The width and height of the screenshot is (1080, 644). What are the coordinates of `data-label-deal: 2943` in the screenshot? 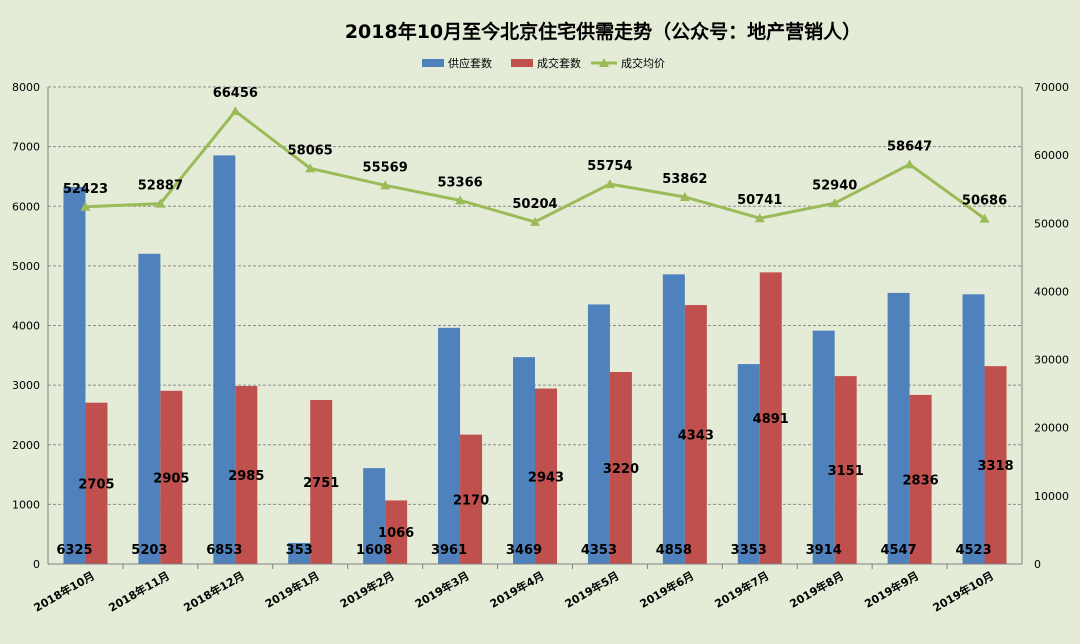 It's located at (546, 477).